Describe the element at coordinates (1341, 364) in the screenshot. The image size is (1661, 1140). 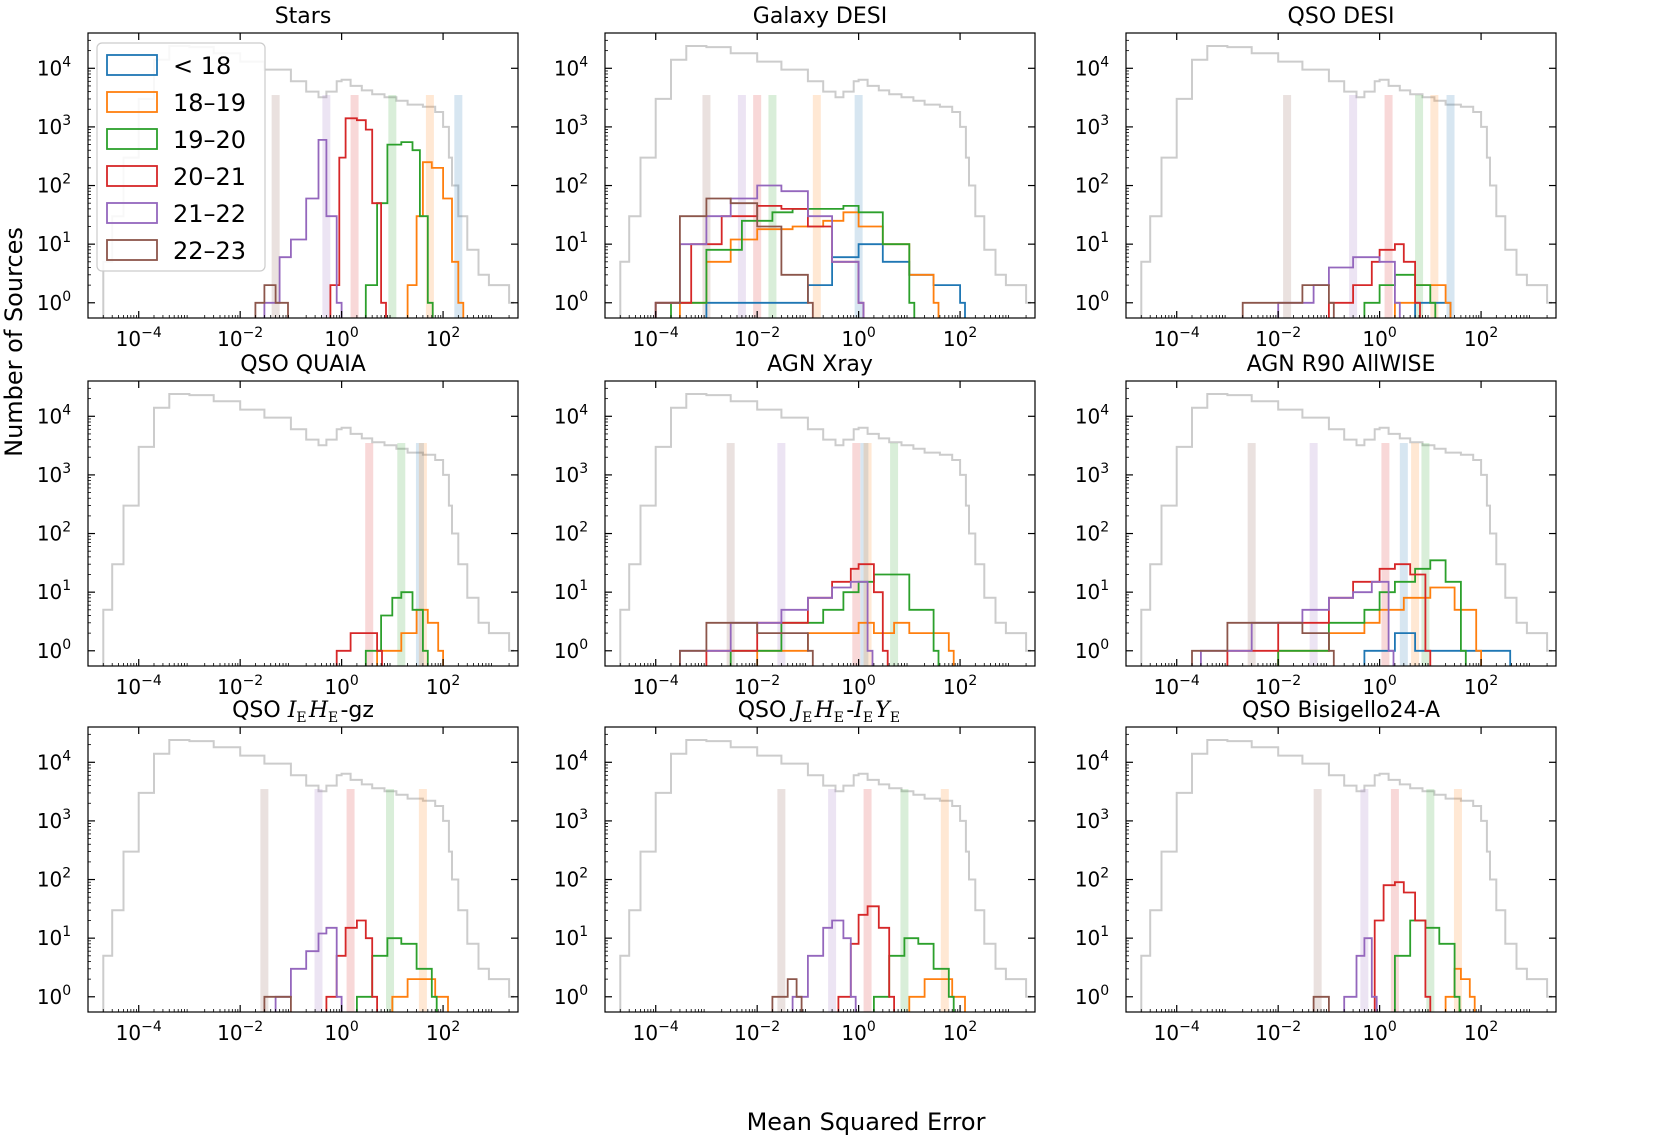
I see `panel-title: AGN R90 AllWISE` at that location.